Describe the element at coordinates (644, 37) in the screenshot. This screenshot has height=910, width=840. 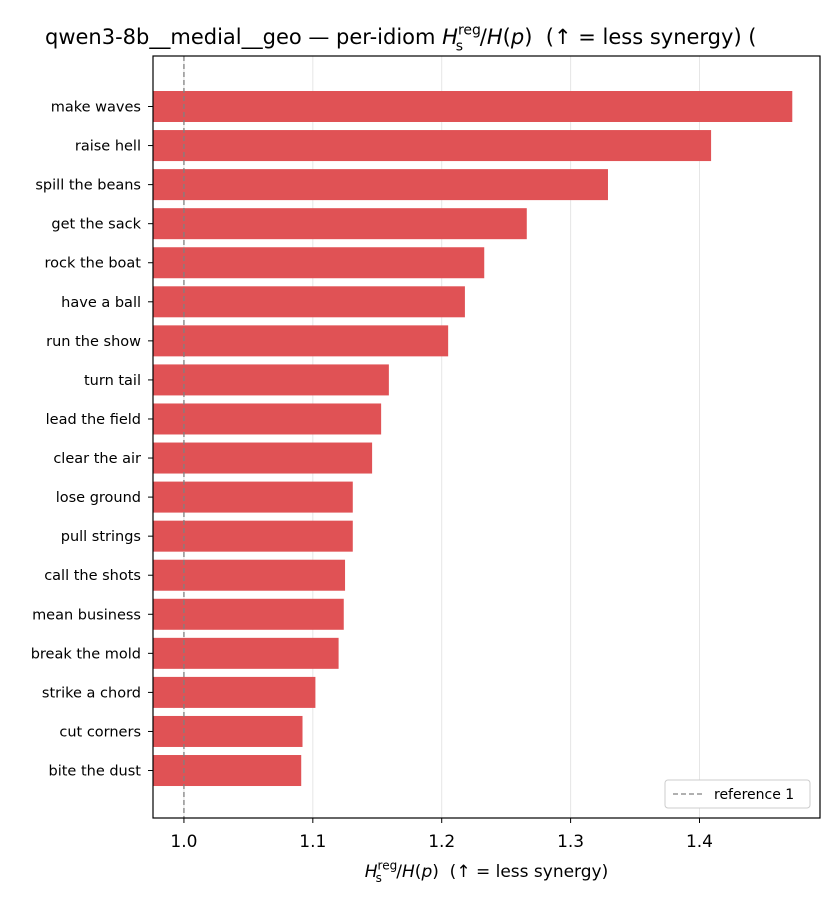
I see `math-suffix: (↑ = less synergy) (` at that location.